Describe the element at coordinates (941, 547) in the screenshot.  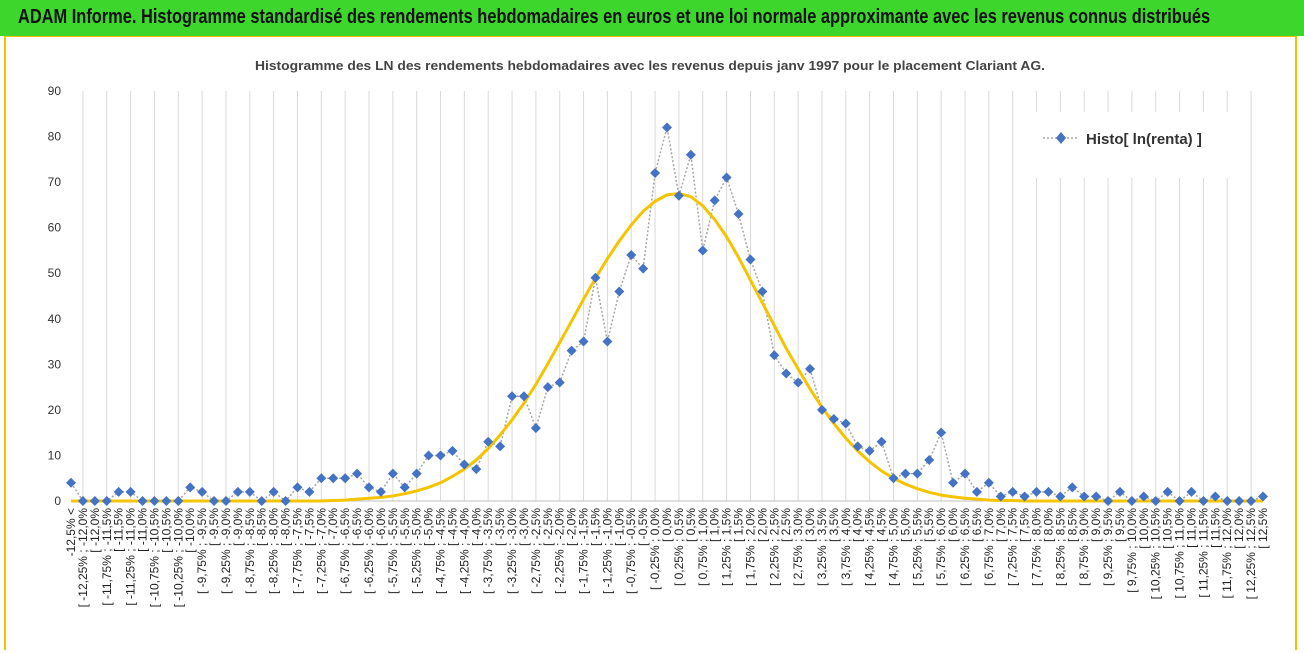
I see `x-tick-label: [ 5,75% ; 6,0%` at that location.